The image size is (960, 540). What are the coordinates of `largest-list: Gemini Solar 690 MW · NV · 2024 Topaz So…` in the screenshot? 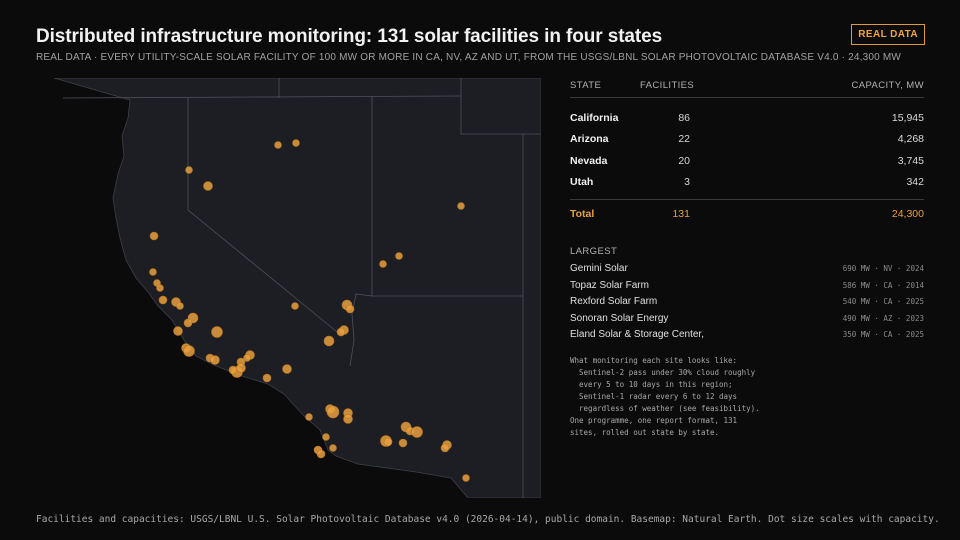 It's located at (747, 302).